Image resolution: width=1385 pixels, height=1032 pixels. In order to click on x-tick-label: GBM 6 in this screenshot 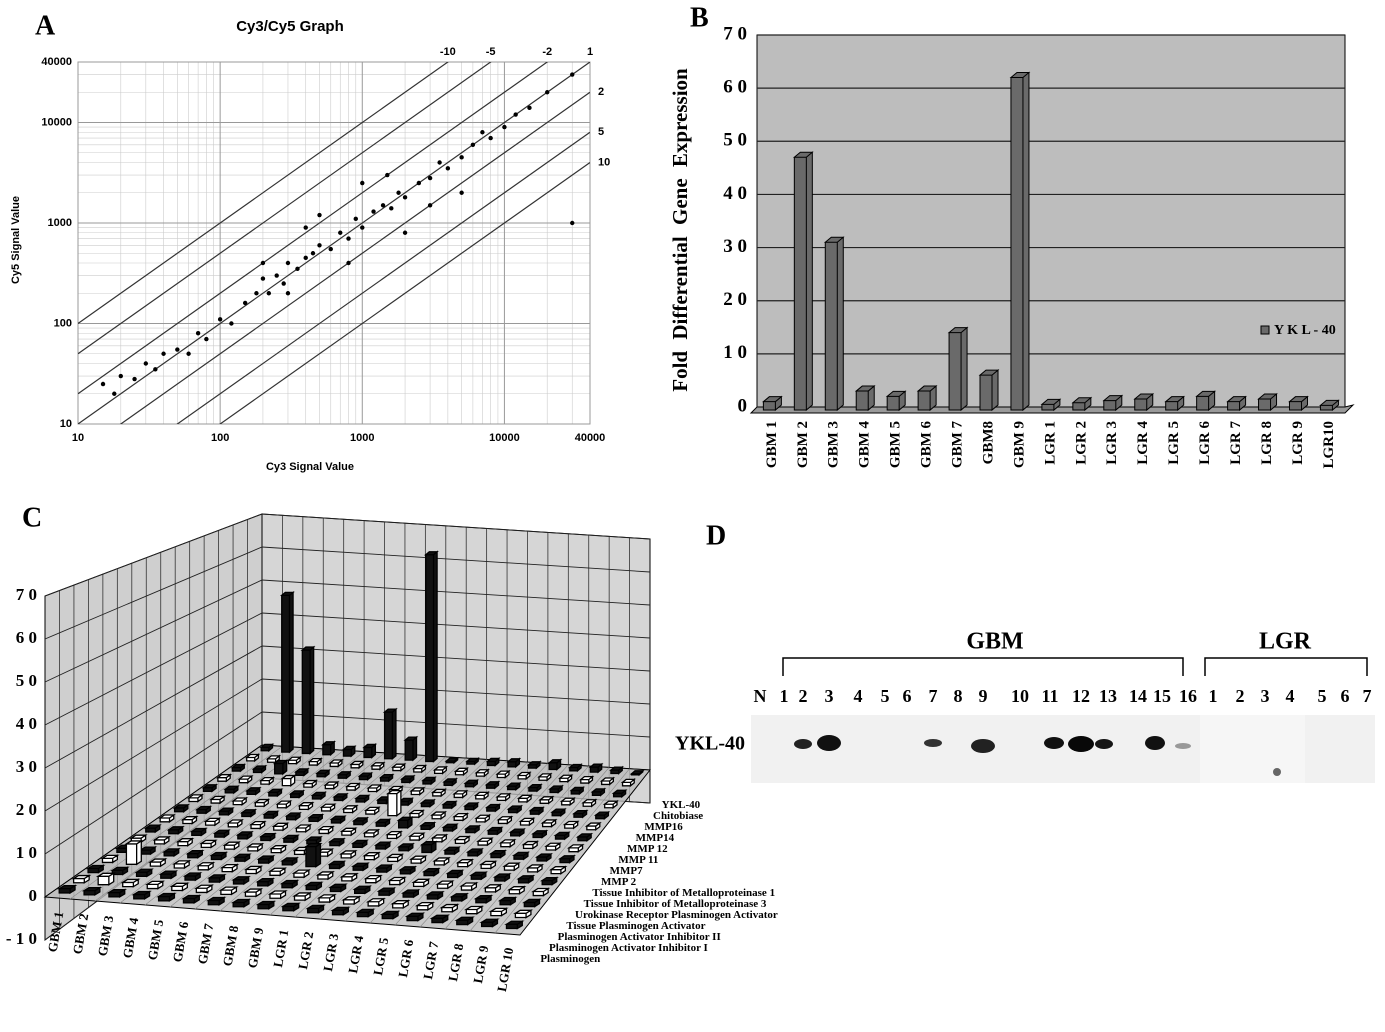, I will do `click(927, 445)`.